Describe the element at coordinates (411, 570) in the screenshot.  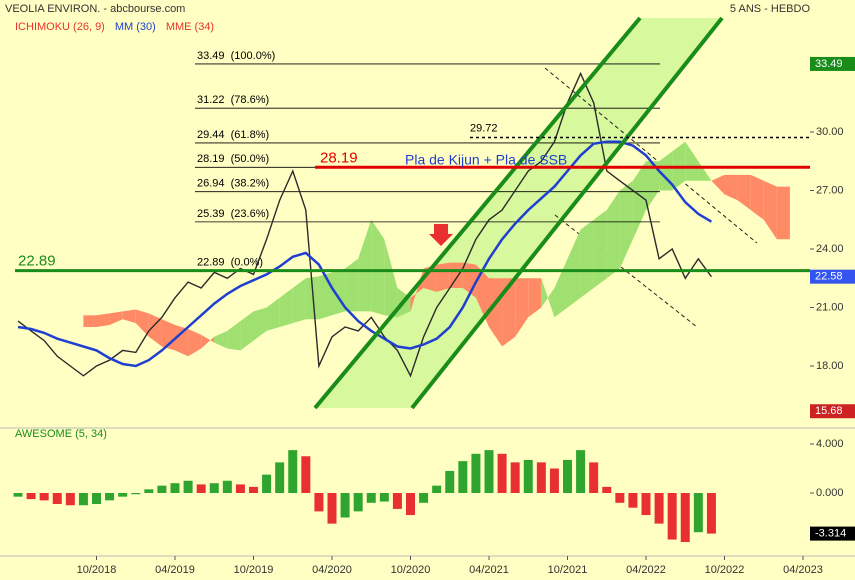
I see `x-tick-label: 10/2020` at that location.